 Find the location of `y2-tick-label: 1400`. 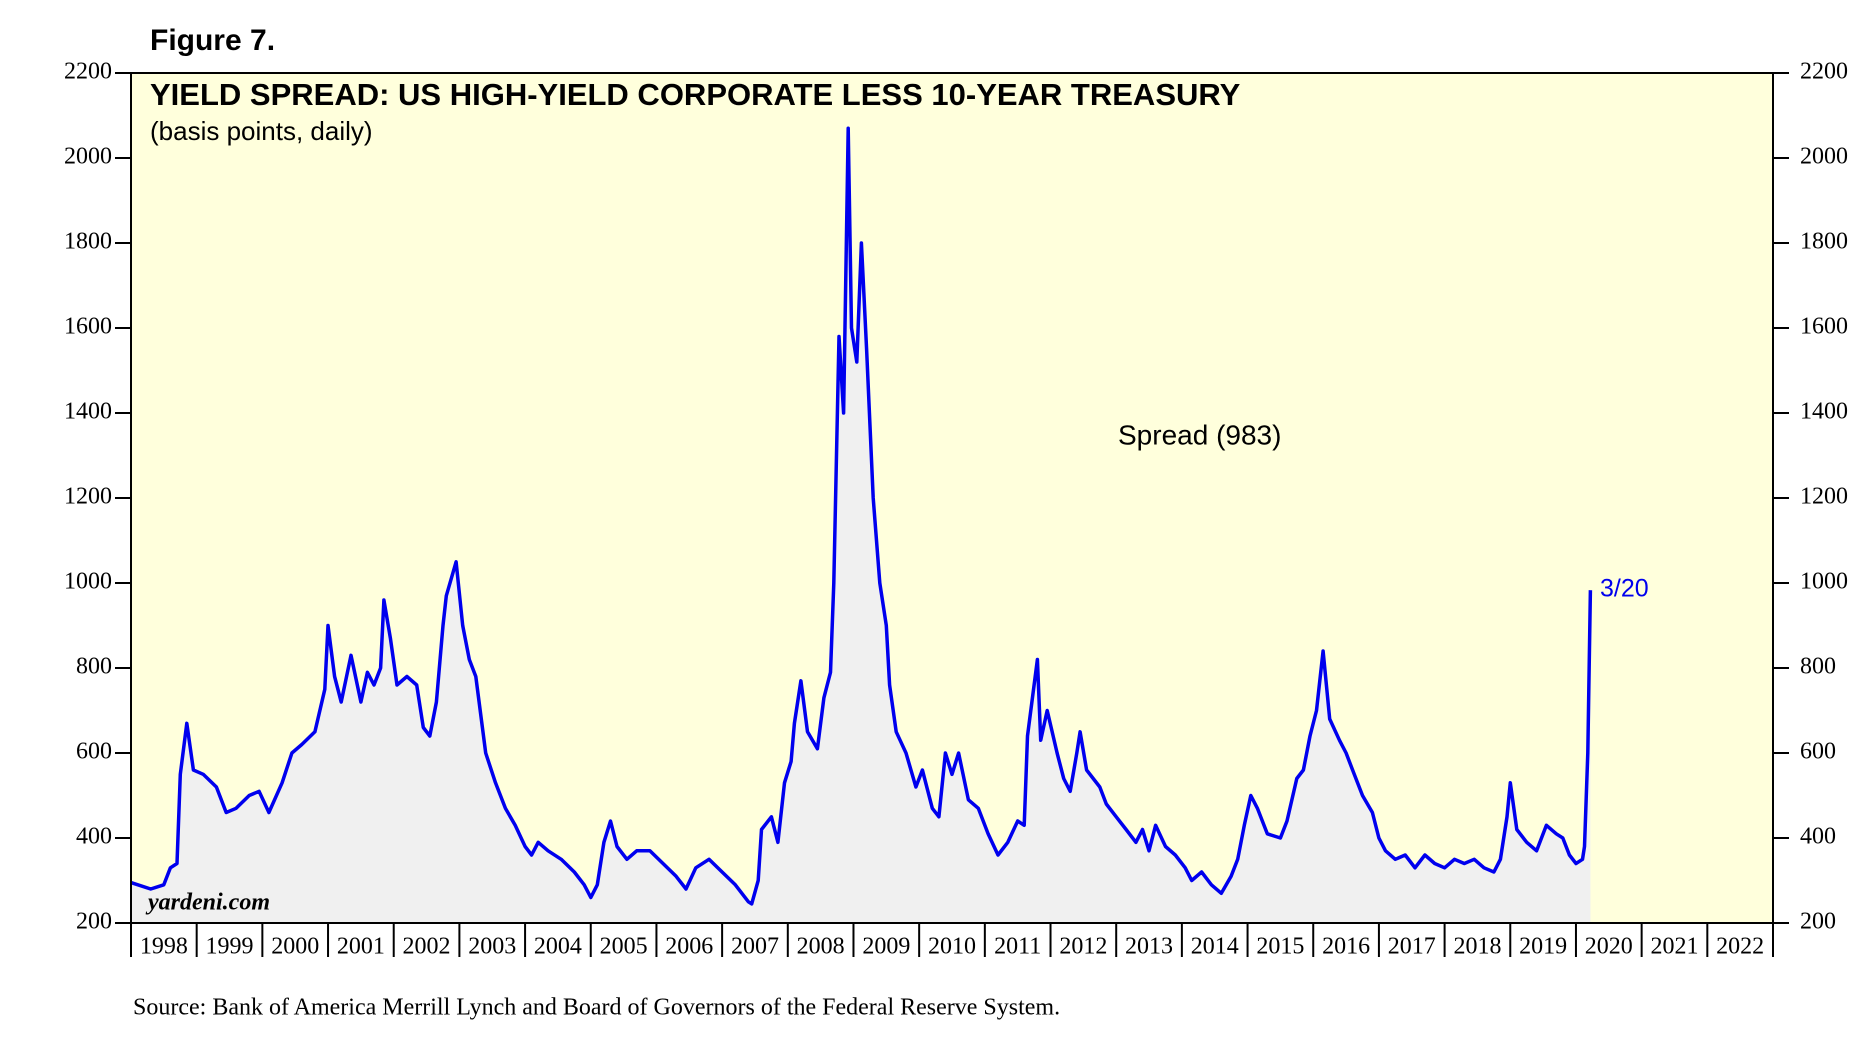

y2-tick-label: 1400 is located at coordinates (1824, 412).